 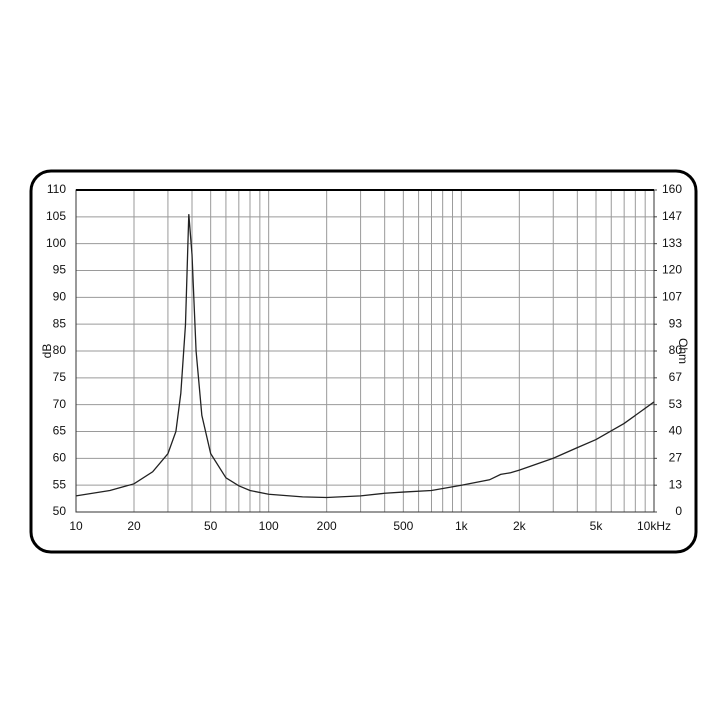 I want to click on y-tick-label: 75, so click(x=60, y=377).